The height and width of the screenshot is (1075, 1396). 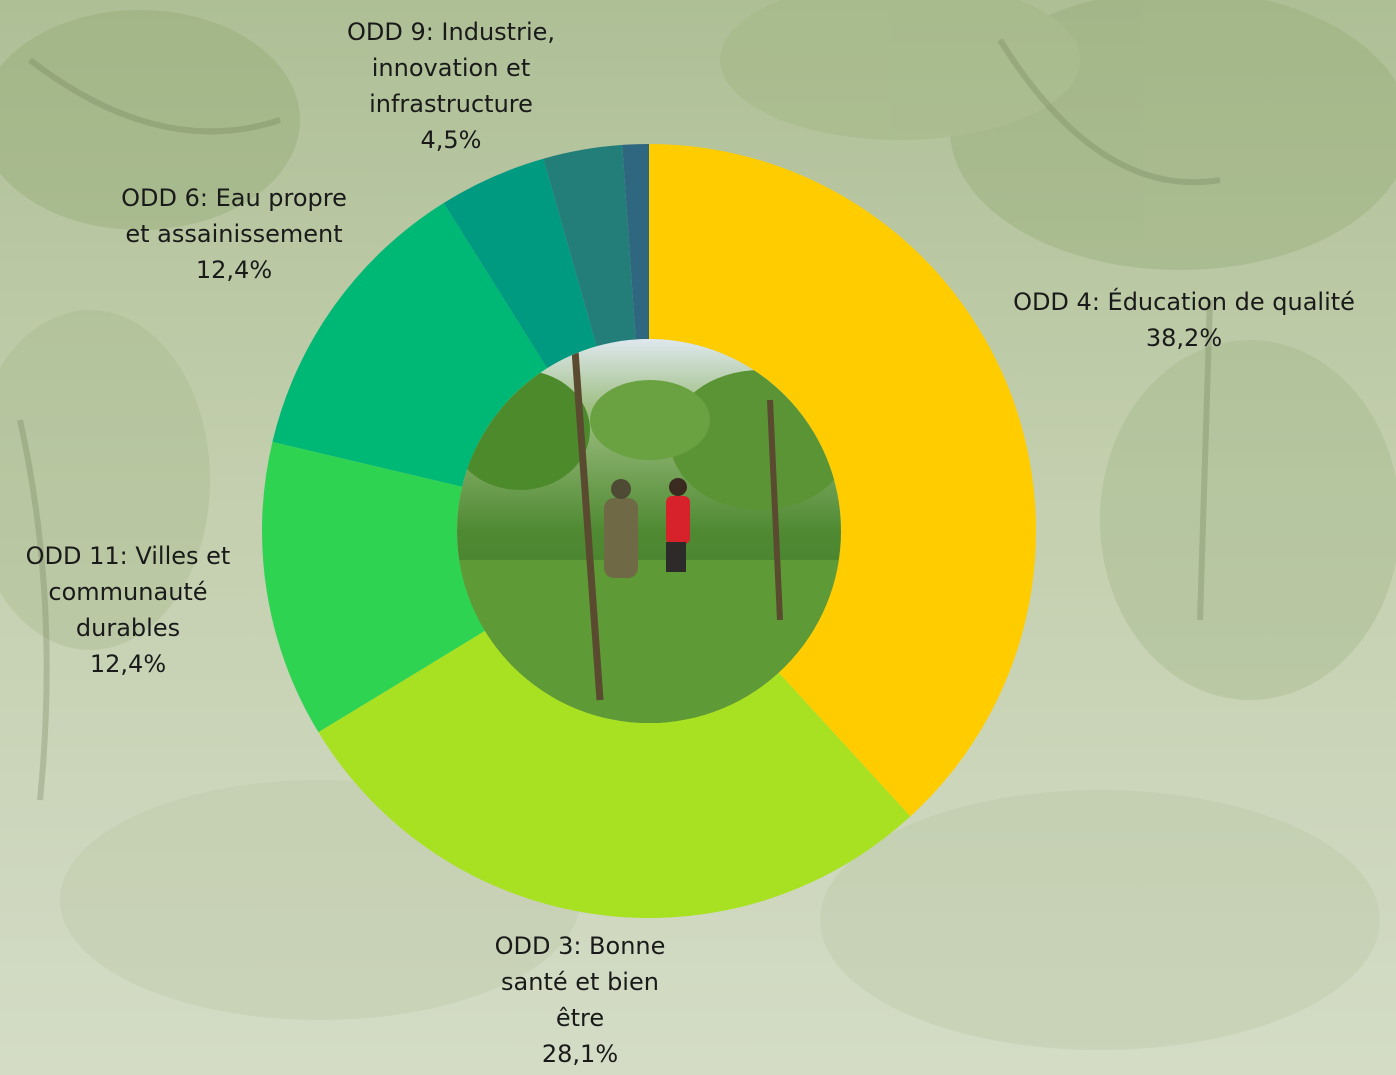 I want to click on slice-label-odd3-line-1: ODD 3: Bonne, so click(x=580, y=946).